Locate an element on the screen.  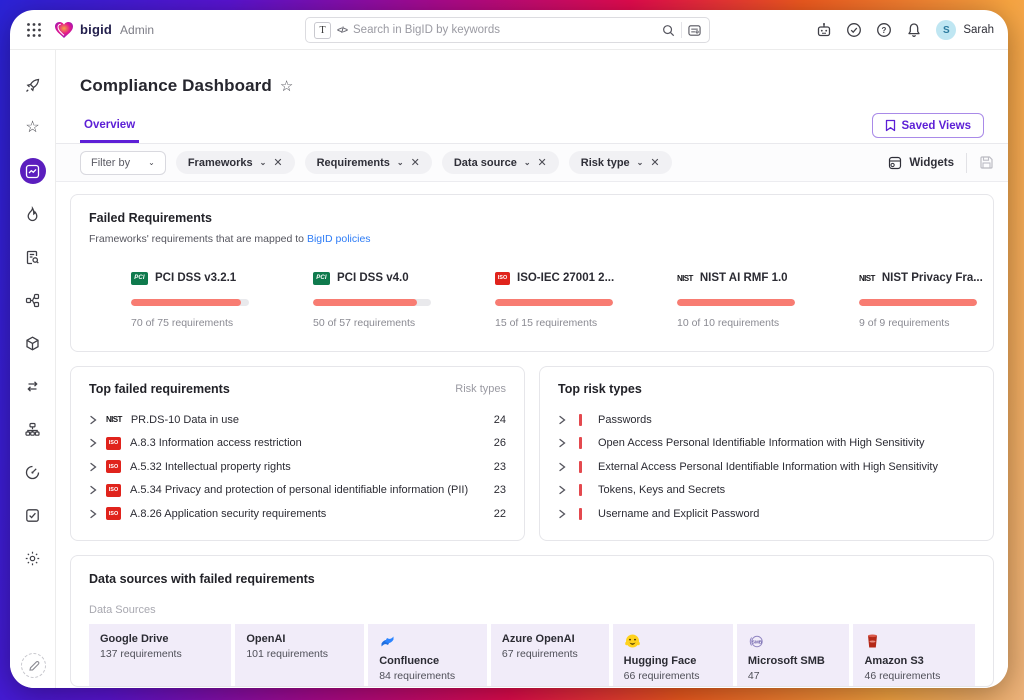
sidebar-item-favorites: ☆ is located at coordinates (33, 128).